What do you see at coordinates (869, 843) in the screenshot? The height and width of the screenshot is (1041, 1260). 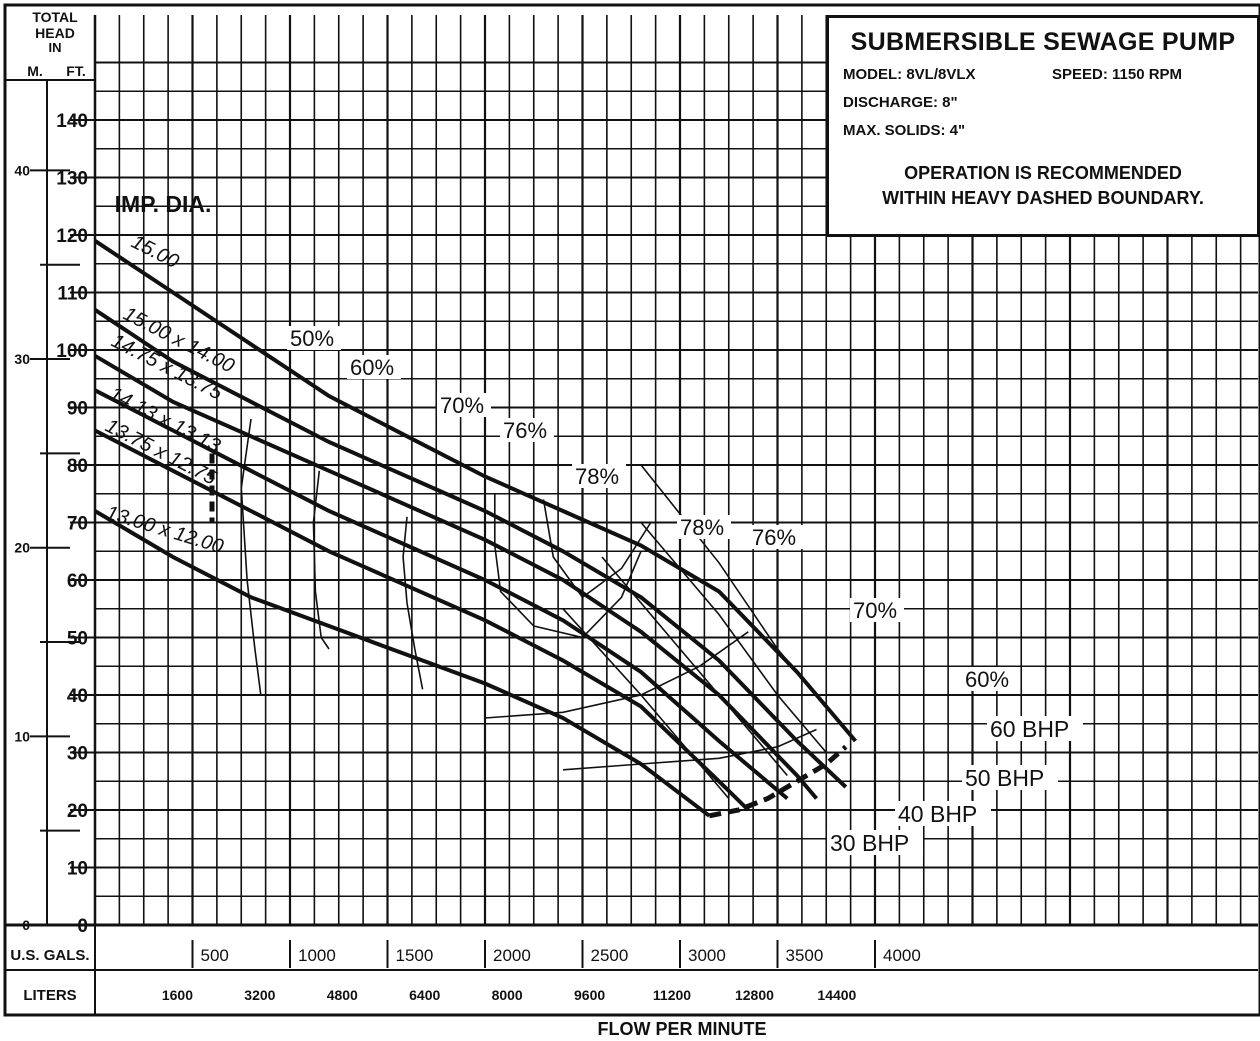 I see `bhp-label: 30 BHP` at bounding box center [869, 843].